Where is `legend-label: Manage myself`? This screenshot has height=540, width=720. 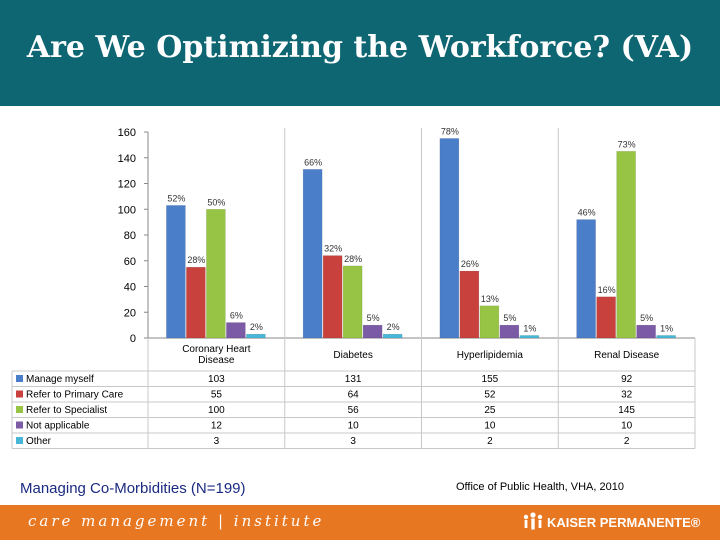
legend-label: Manage myself is located at coordinates (60, 379).